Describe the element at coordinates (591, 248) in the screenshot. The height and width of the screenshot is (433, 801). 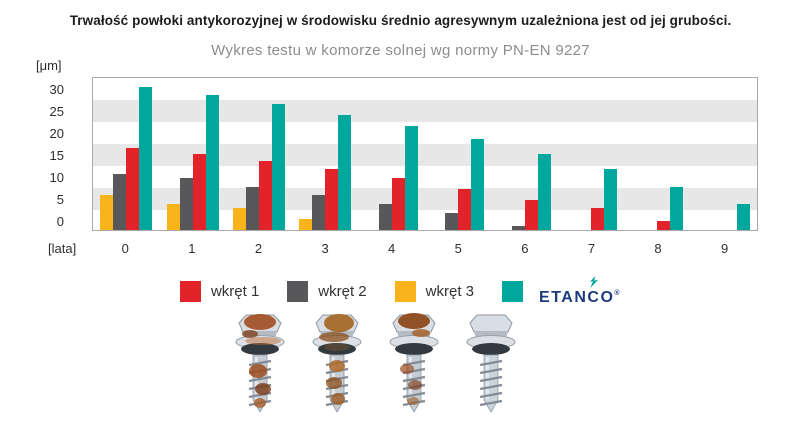
I see `x-tick-label: 7` at that location.